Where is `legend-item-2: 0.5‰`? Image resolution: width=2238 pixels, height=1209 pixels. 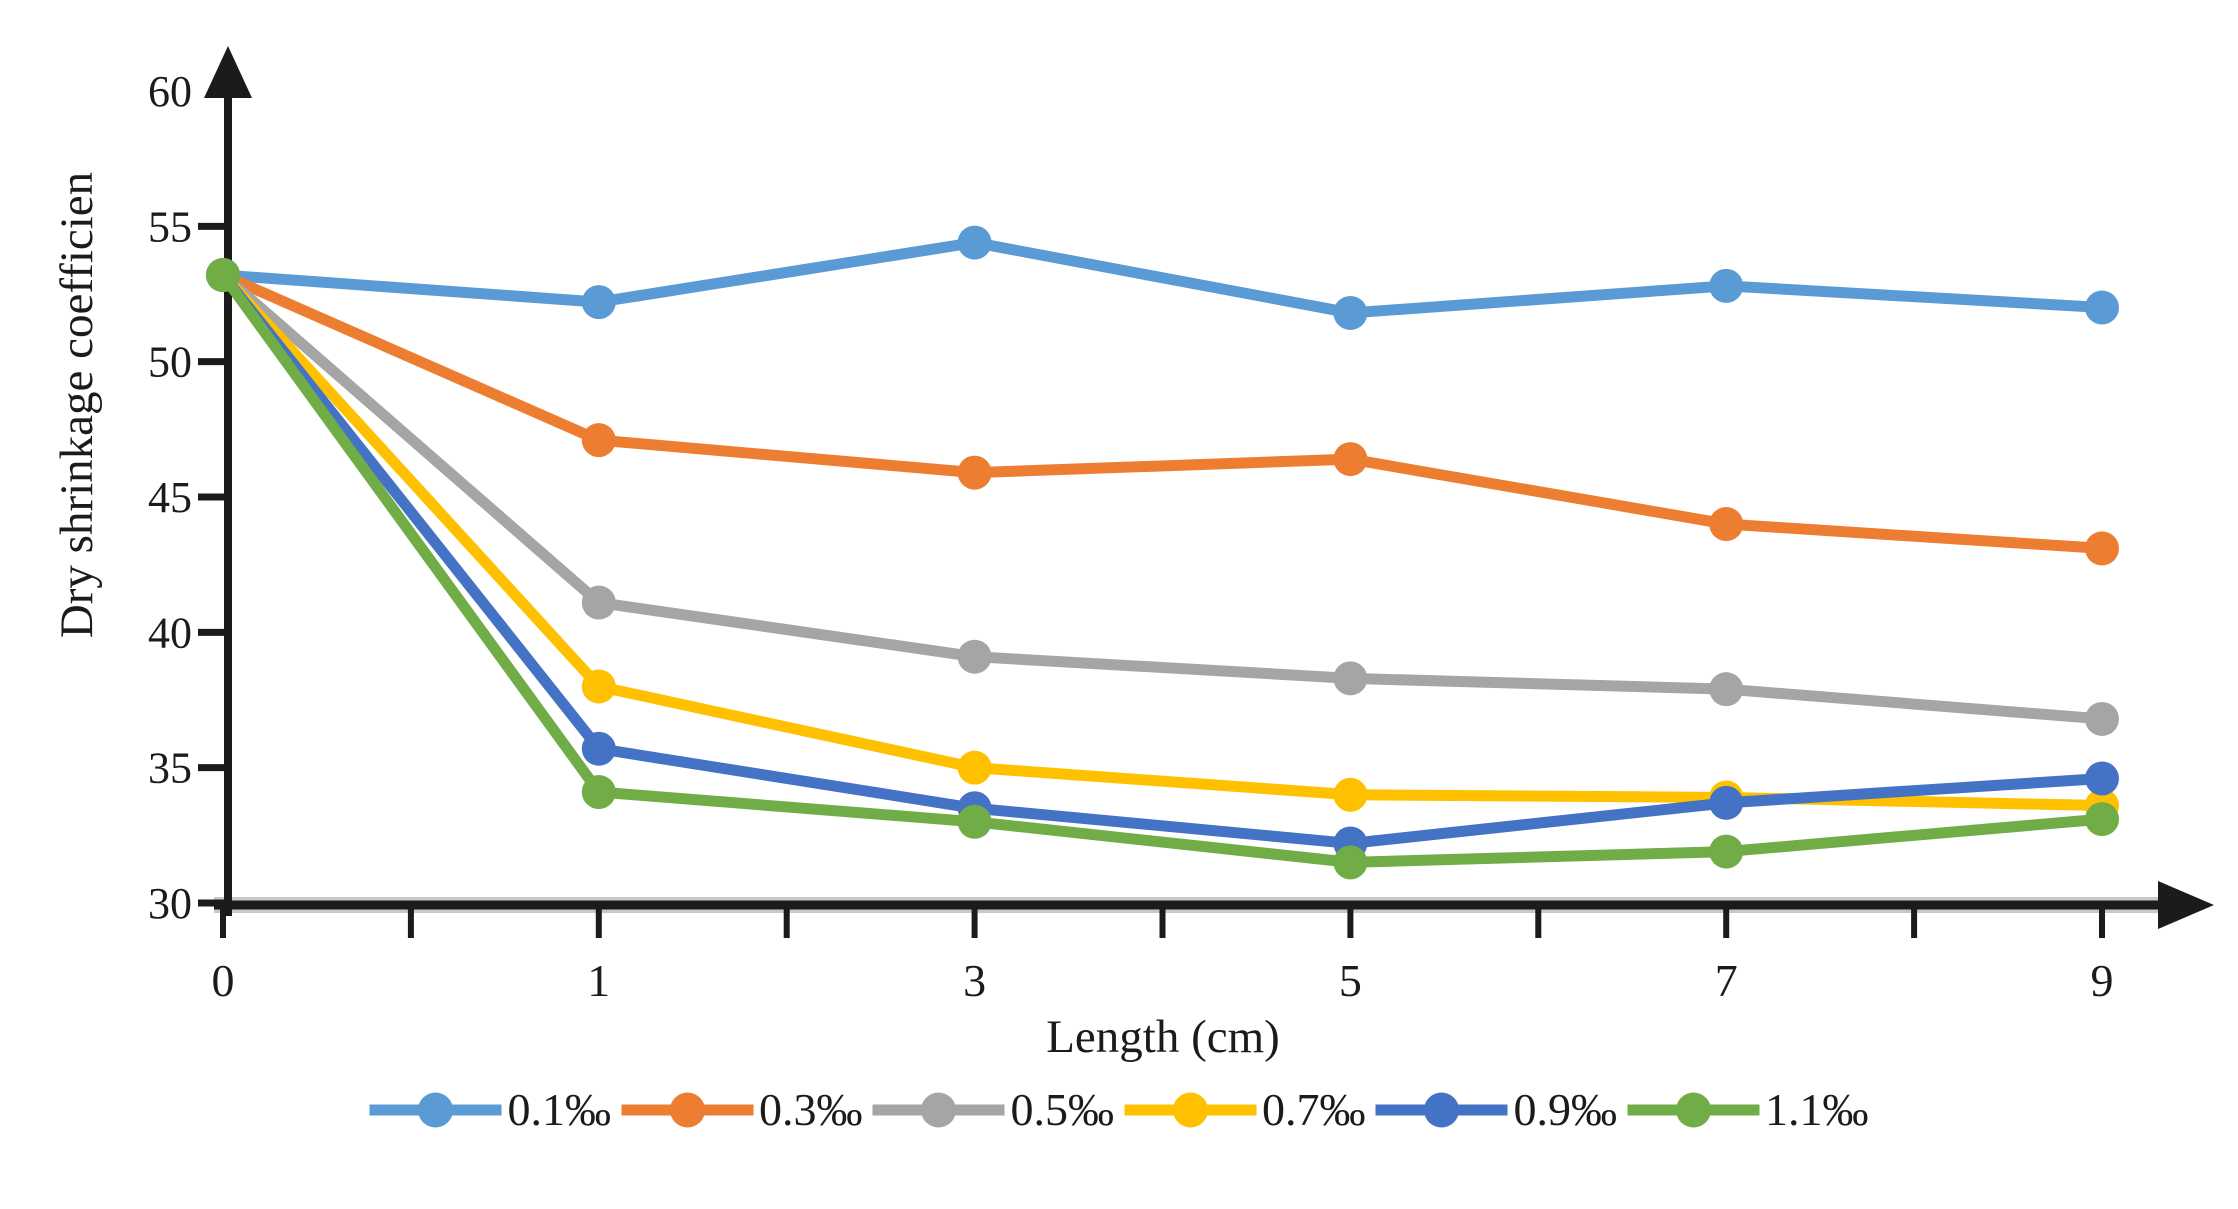 legend-item-2: 0.5‰ is located at coordinates (993, 1109).